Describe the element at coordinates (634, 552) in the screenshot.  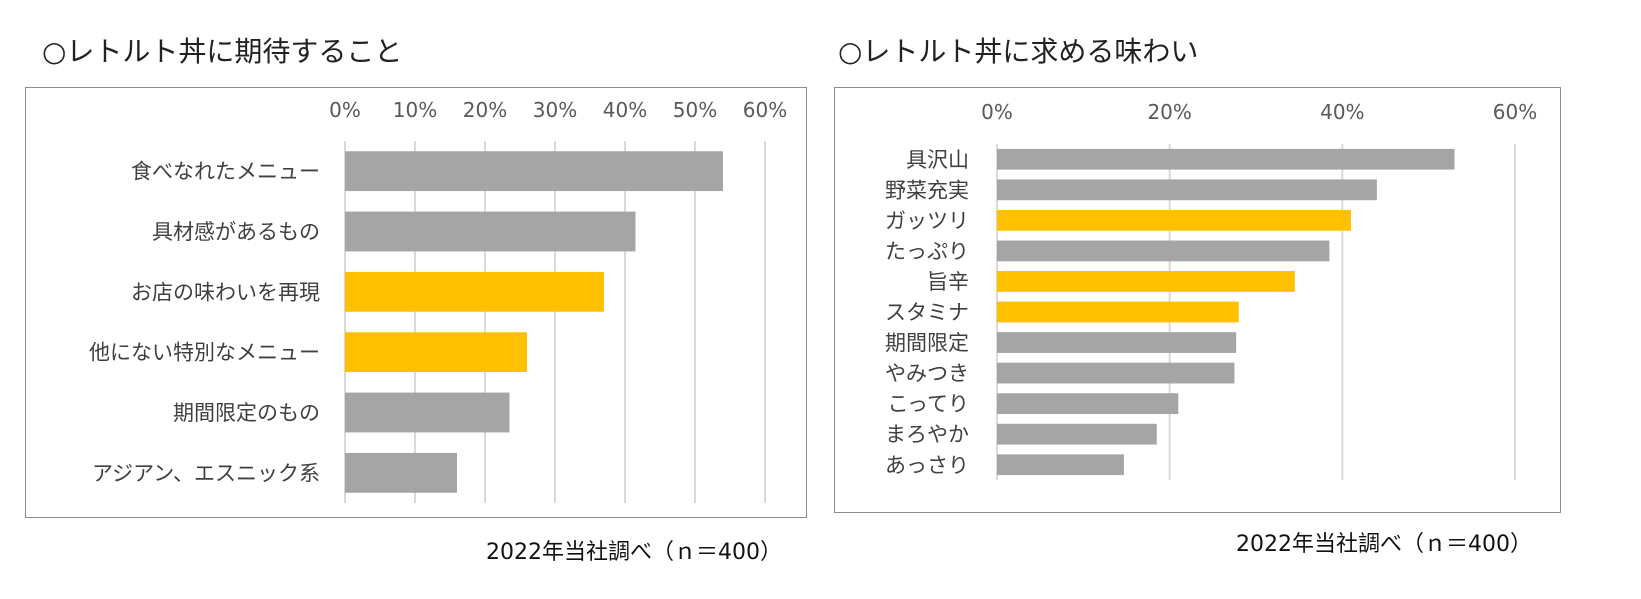
I see `left-source-note: 2022年当社調べ（ｎ＝400）` at that location.